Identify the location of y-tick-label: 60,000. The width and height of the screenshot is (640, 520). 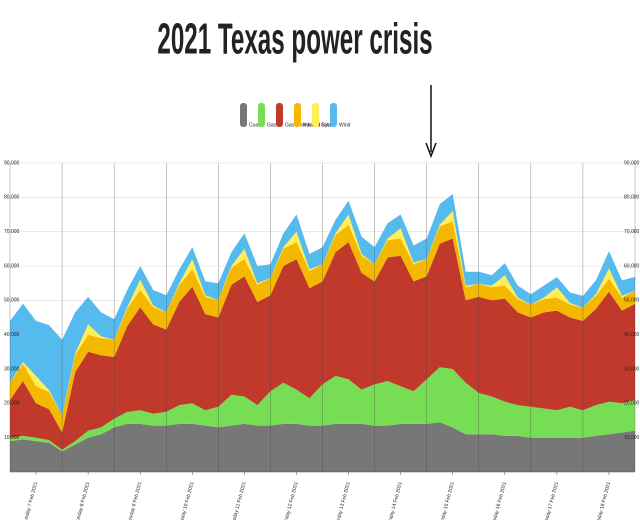
(12, 266).